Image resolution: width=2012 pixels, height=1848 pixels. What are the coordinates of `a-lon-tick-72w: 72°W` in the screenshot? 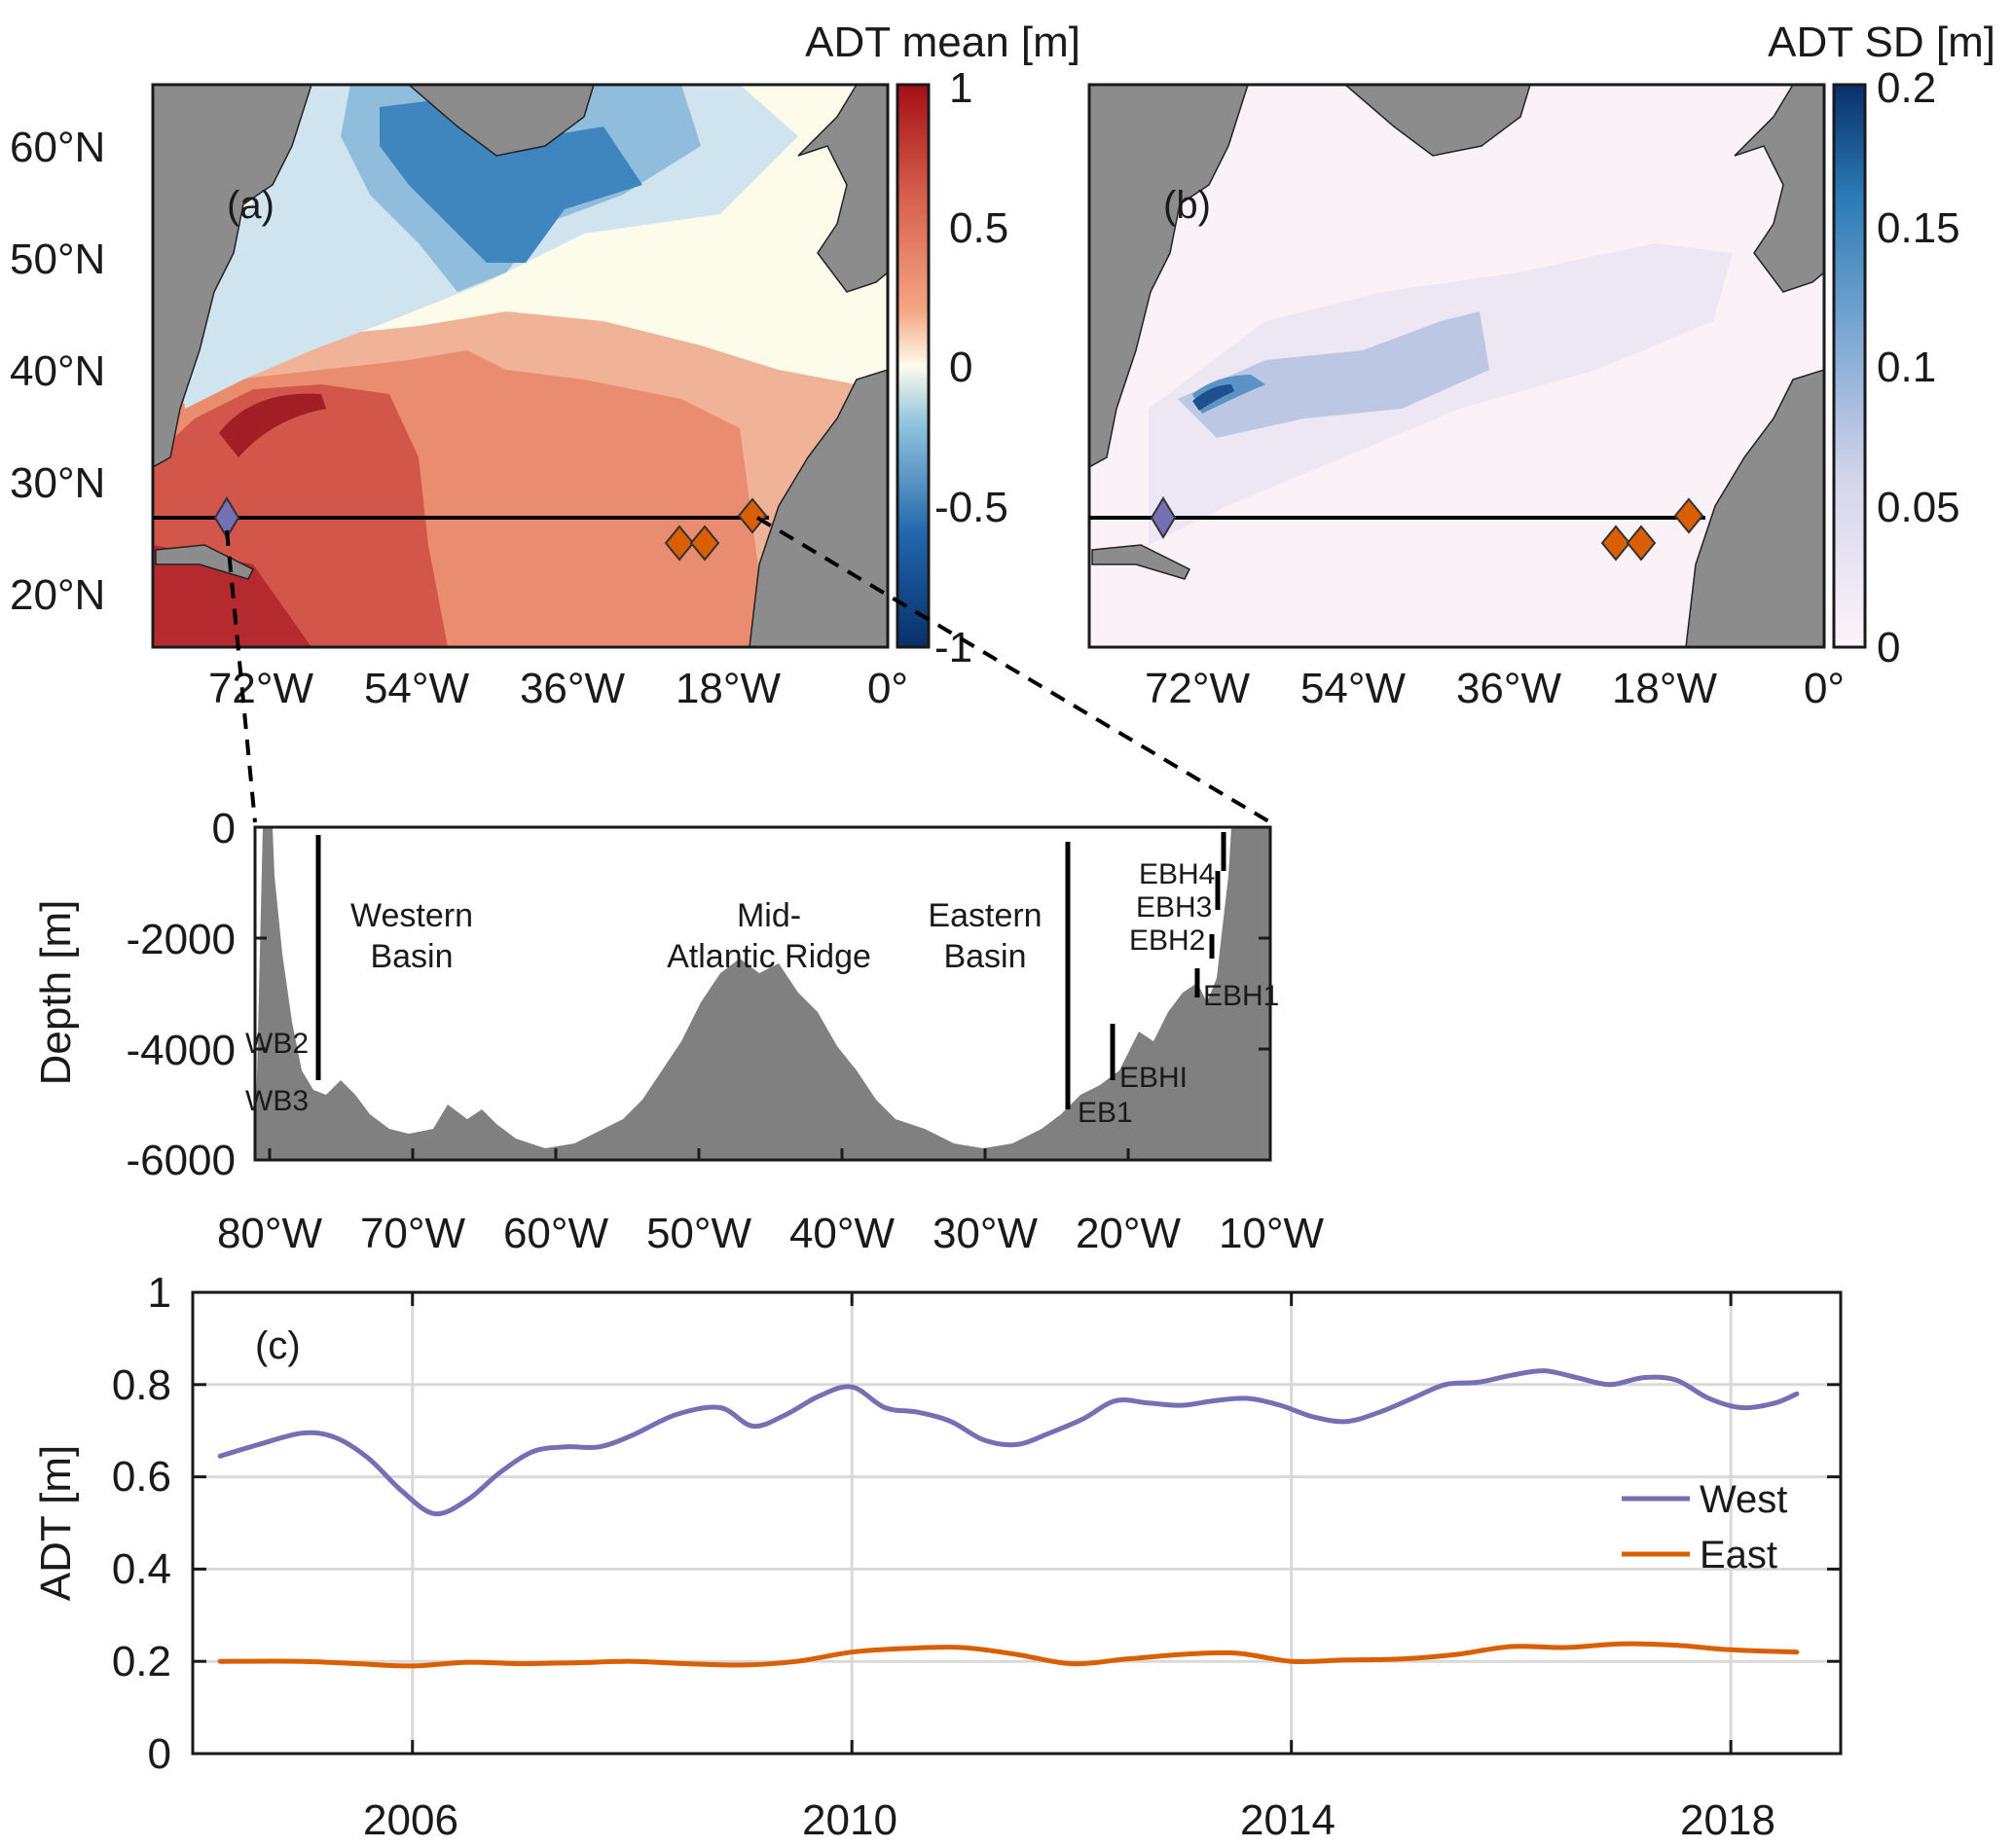 It's located at (261, 688).